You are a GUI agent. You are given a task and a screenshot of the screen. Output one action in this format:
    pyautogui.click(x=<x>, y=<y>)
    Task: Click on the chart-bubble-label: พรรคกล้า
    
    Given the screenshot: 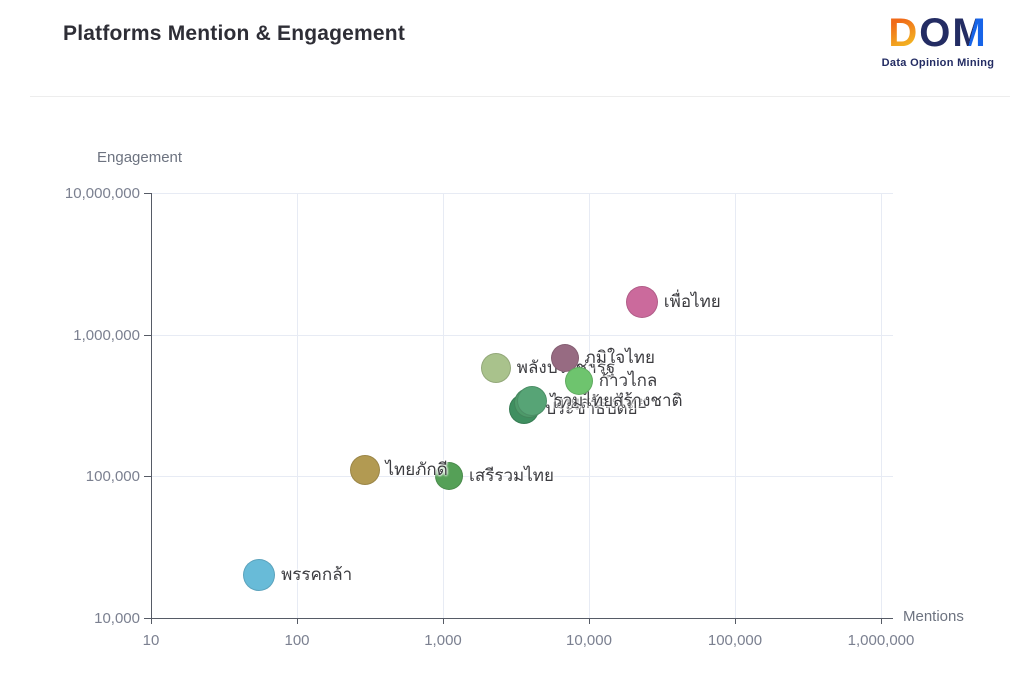 What is the action you would take?
    pyautogui.click(x=317, y=575)
    